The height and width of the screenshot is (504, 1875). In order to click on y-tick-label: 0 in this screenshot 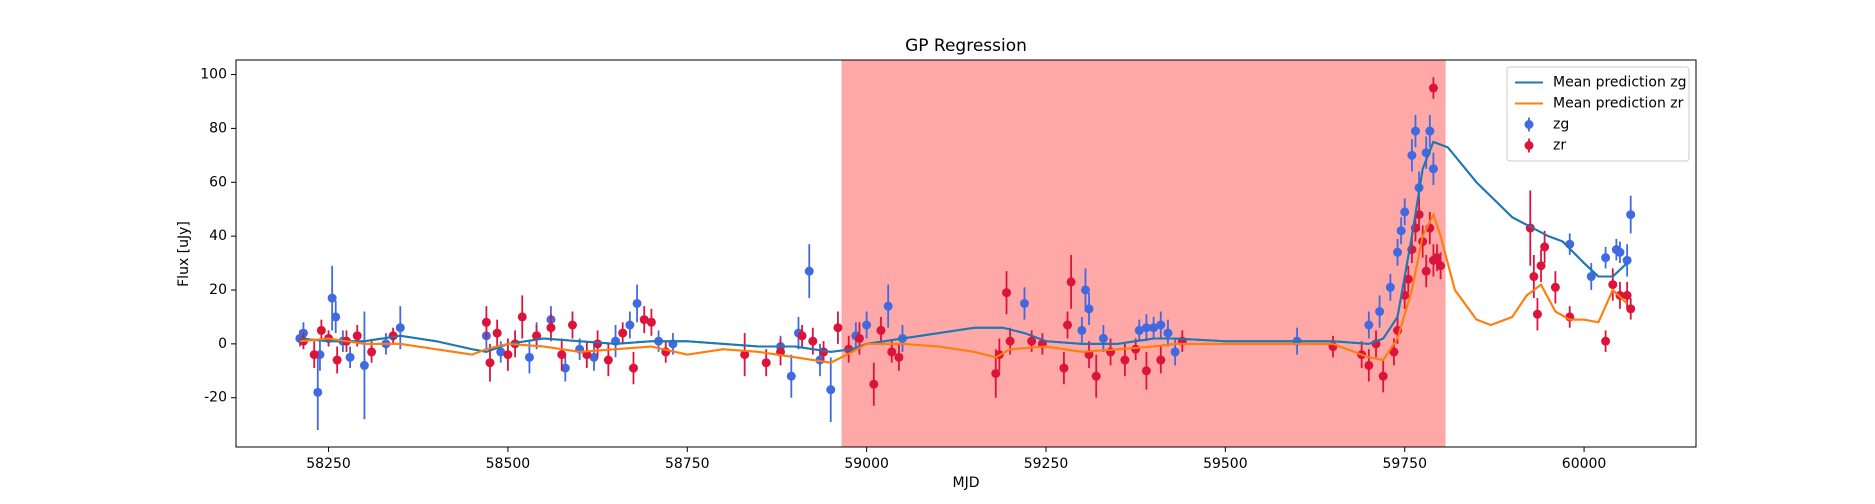, I will do `click(222, 344)`.